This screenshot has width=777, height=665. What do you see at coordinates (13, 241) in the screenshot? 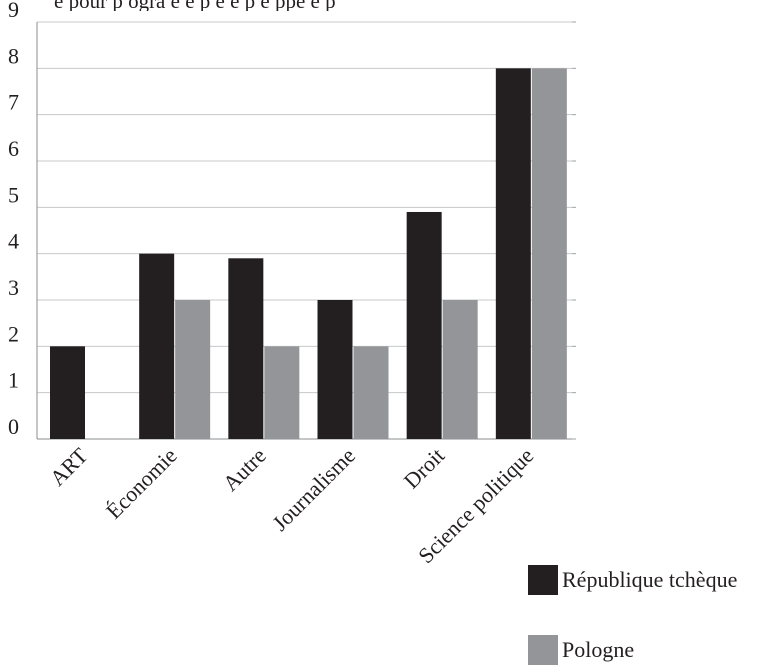
I see `y-tick-label: 4` at bounding box center [13, 241].